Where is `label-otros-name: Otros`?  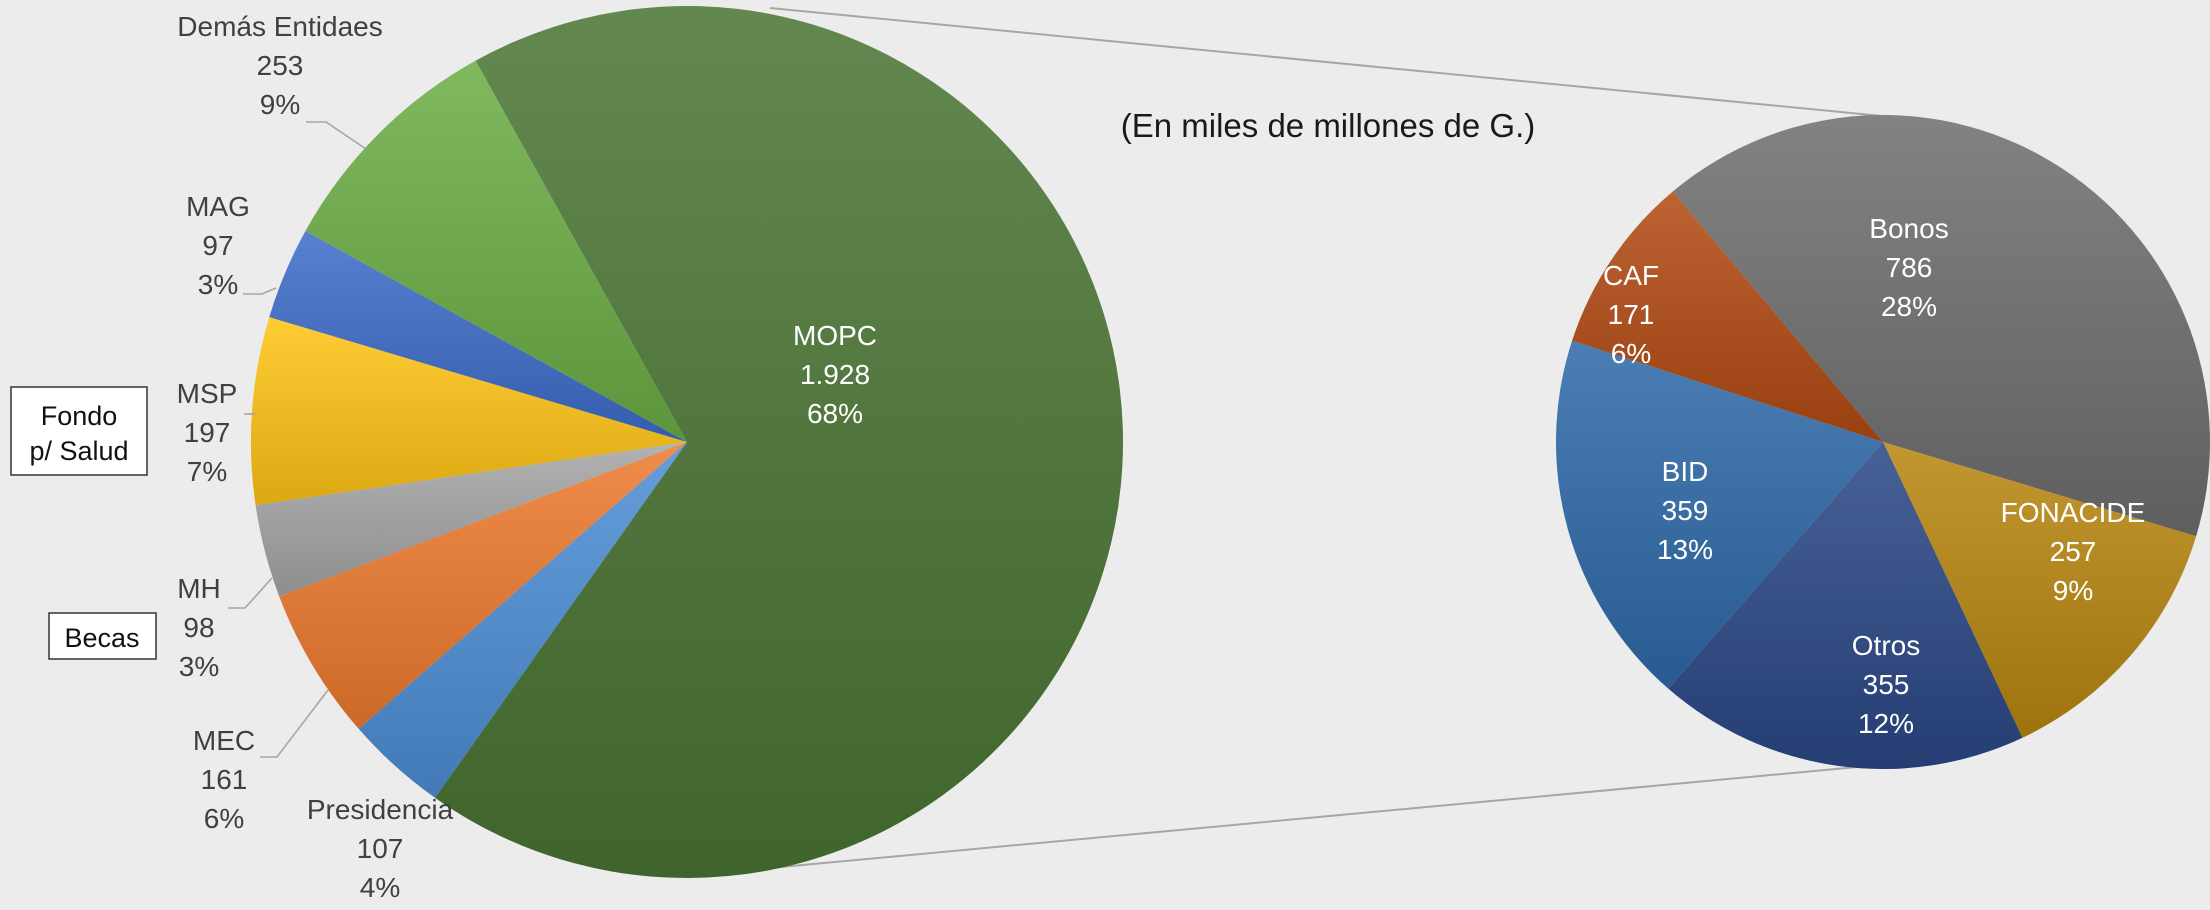 label-otros-name: Otros is located at coordinates (1886, 645).